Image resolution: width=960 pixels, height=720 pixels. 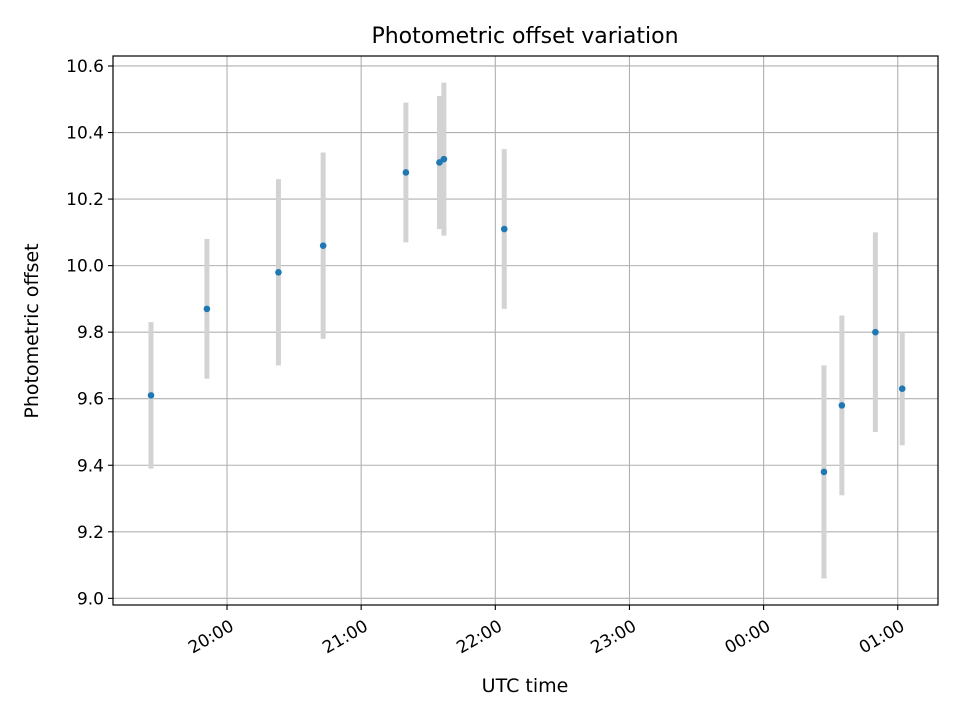 I want to click on y-tick-label: 10.6, so click(x=85, y=67).